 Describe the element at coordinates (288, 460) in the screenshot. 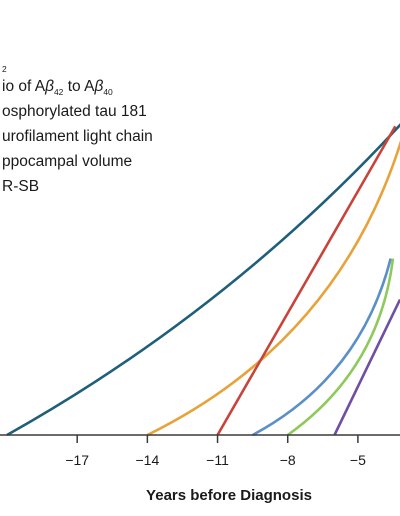

I see `x-tick-label-3: −8` at that location.